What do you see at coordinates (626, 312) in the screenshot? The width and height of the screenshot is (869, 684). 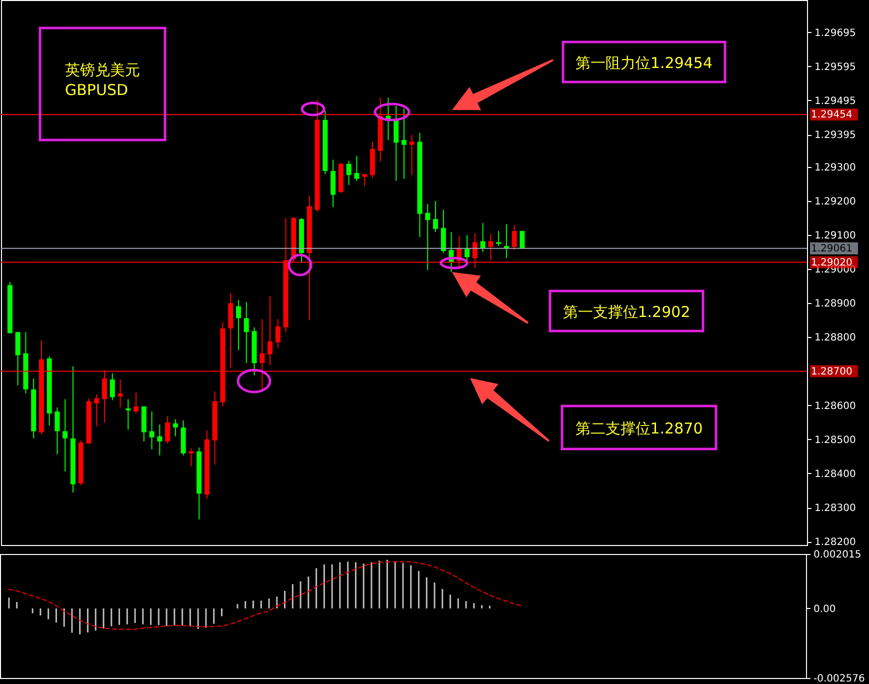 I see `annotation: 第一支撑位1.2902` at bounding box center [626, 312].